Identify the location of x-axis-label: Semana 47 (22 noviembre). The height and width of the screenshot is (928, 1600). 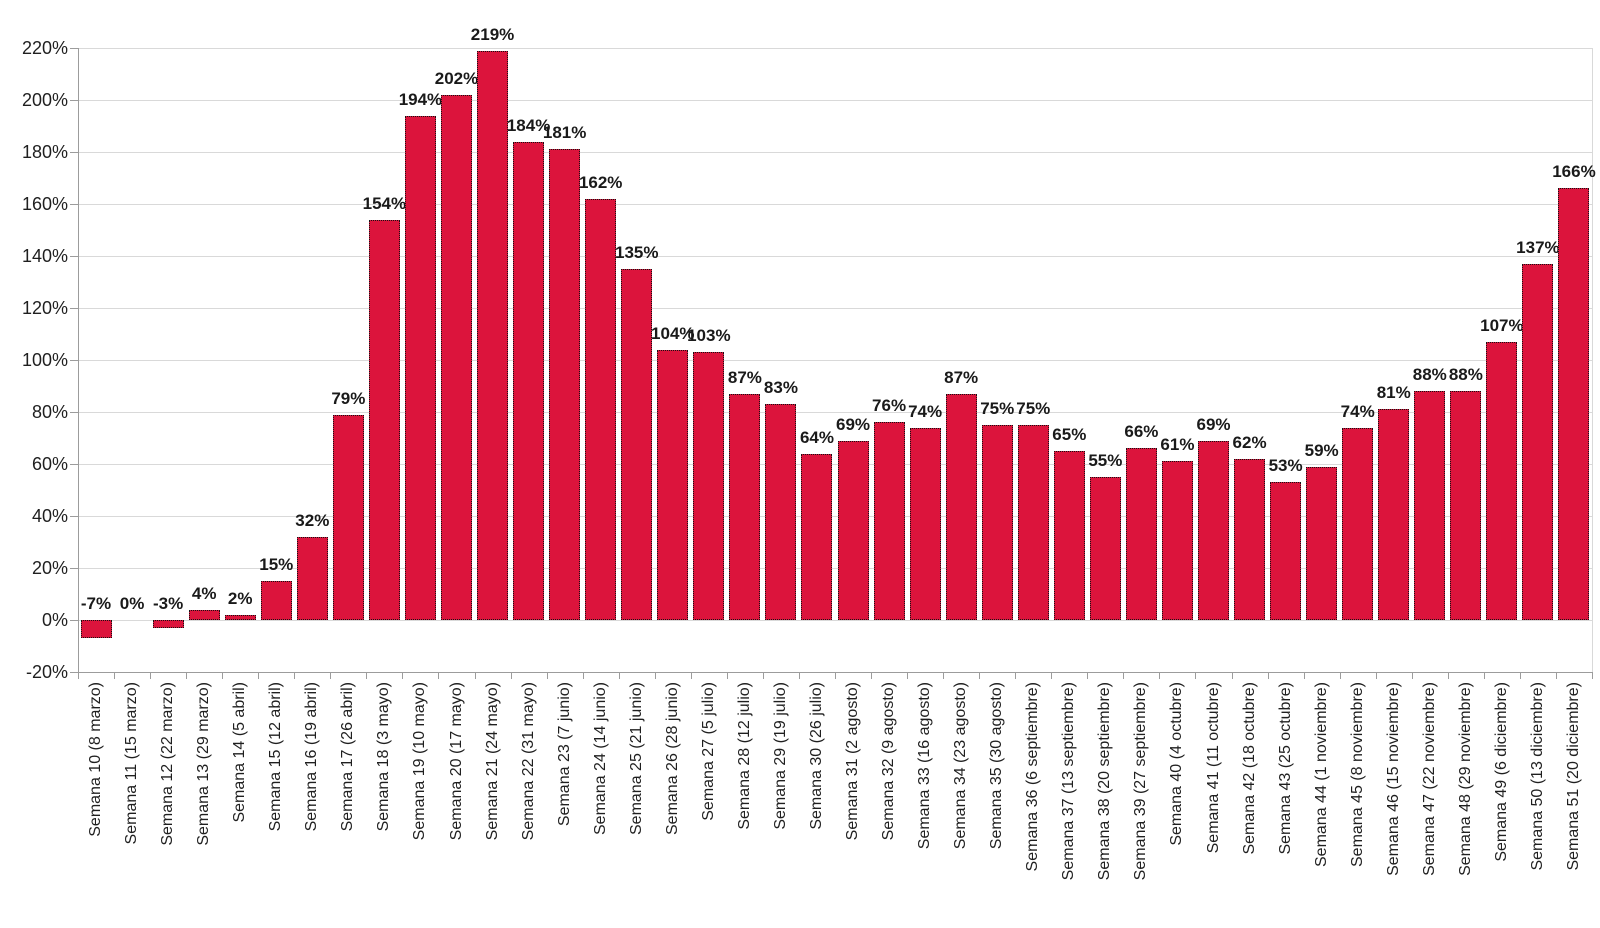
(1429, 779).